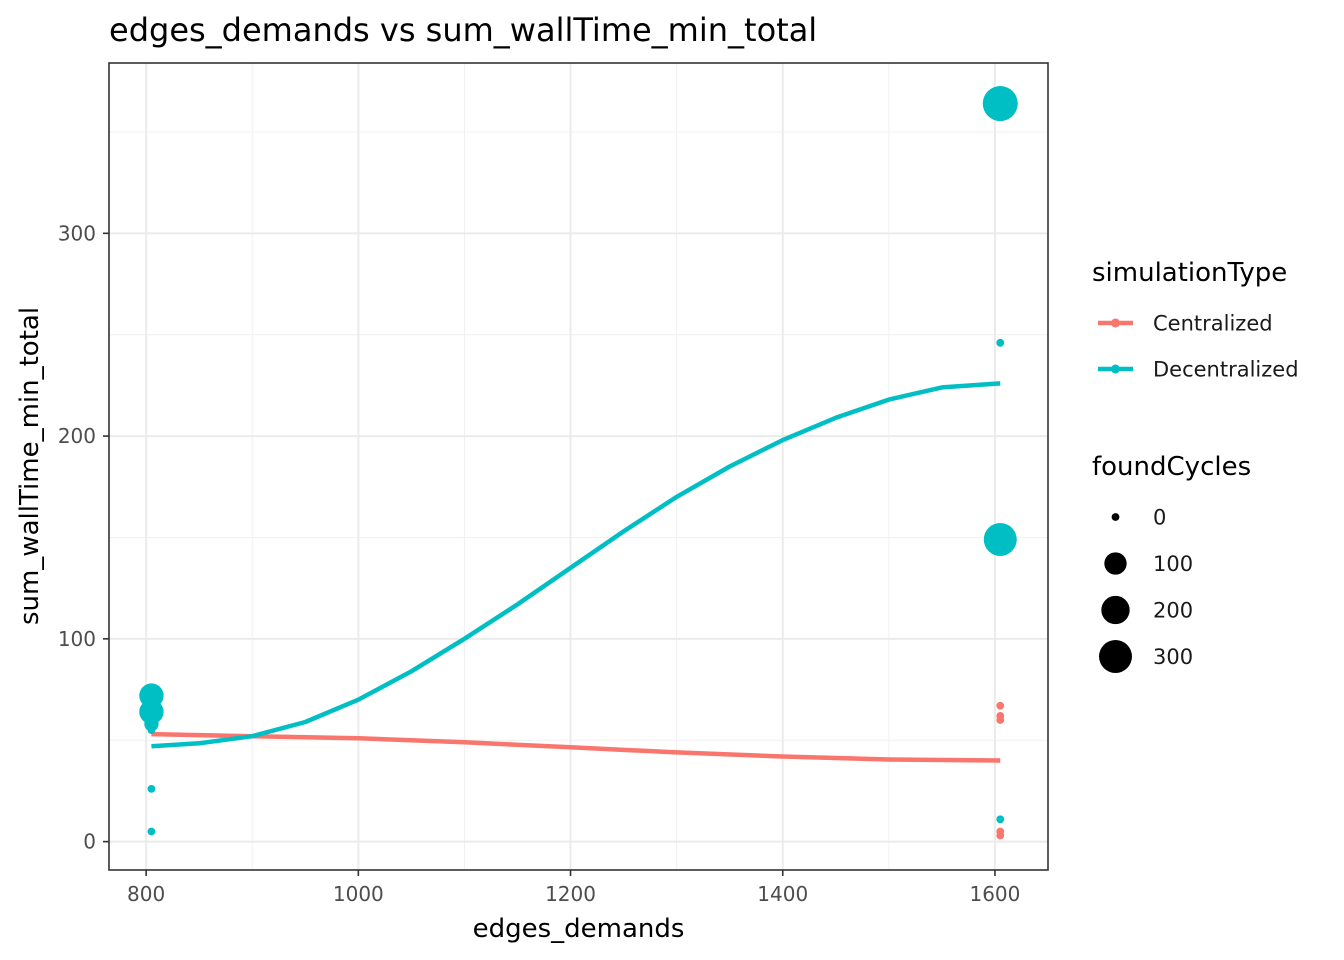  I want to click on y-tick-label: 100, so click(77, 639).